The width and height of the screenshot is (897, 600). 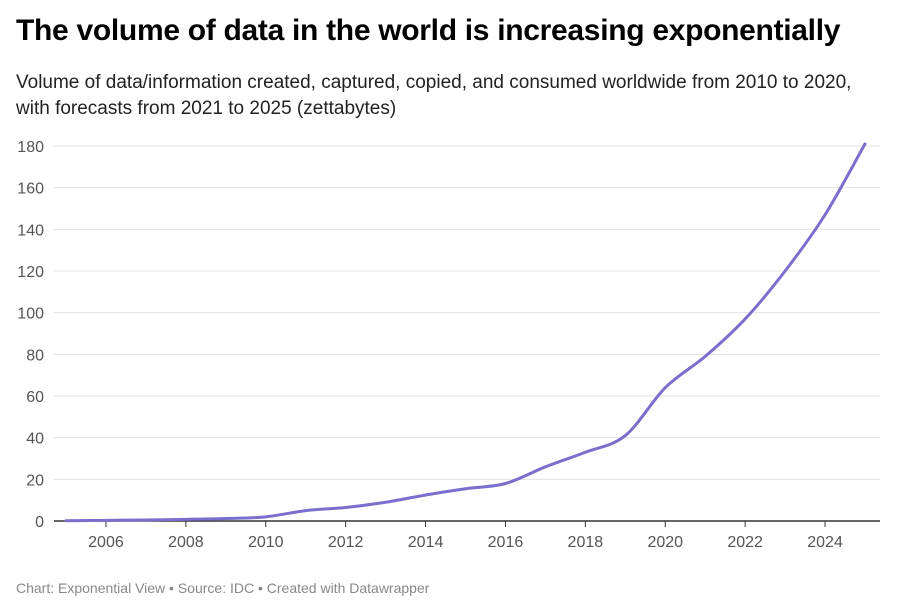 I want to click on y-tick-label-160: 160, so click(x=30, y=189).